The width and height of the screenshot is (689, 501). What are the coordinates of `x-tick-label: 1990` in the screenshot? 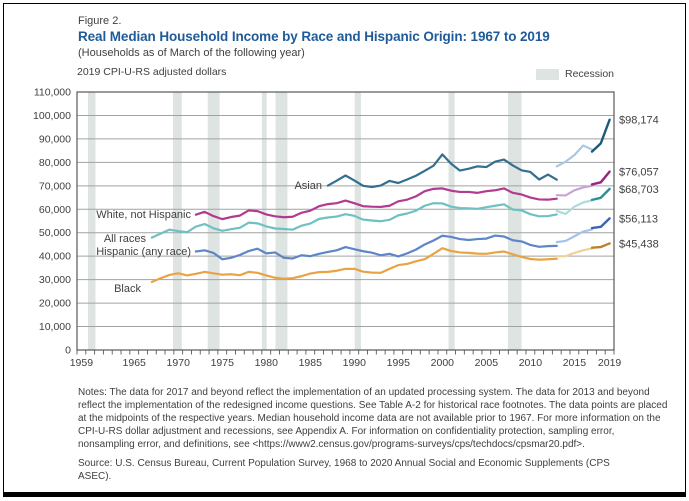 It's located at (355, 363).